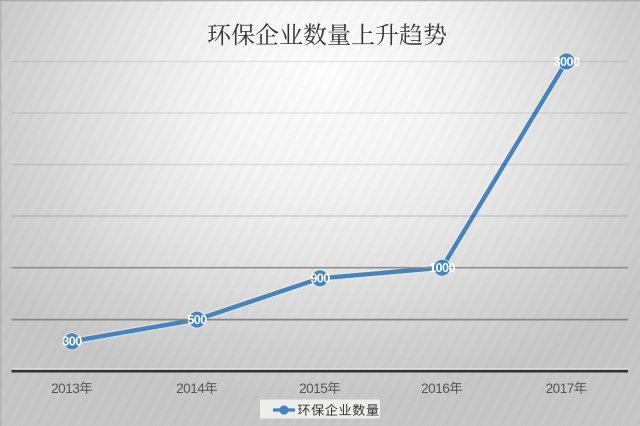 This screenshot has height=426, width=640. What do you see at coordinates (65, 388) in the screenshot?
I see `svg-text: 2013` at bounding box center [65, 388].